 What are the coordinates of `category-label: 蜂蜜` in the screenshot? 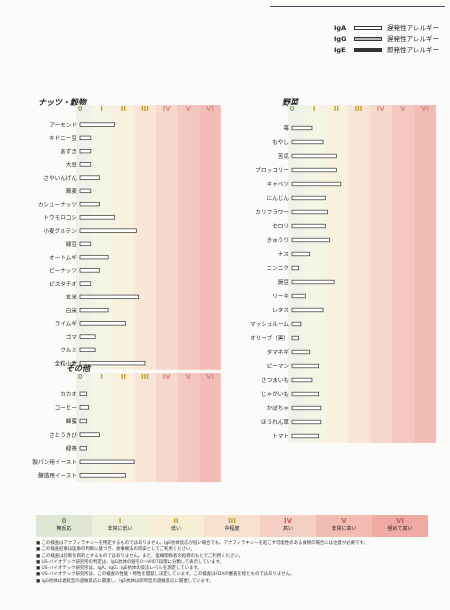 It's located at (72, 421).